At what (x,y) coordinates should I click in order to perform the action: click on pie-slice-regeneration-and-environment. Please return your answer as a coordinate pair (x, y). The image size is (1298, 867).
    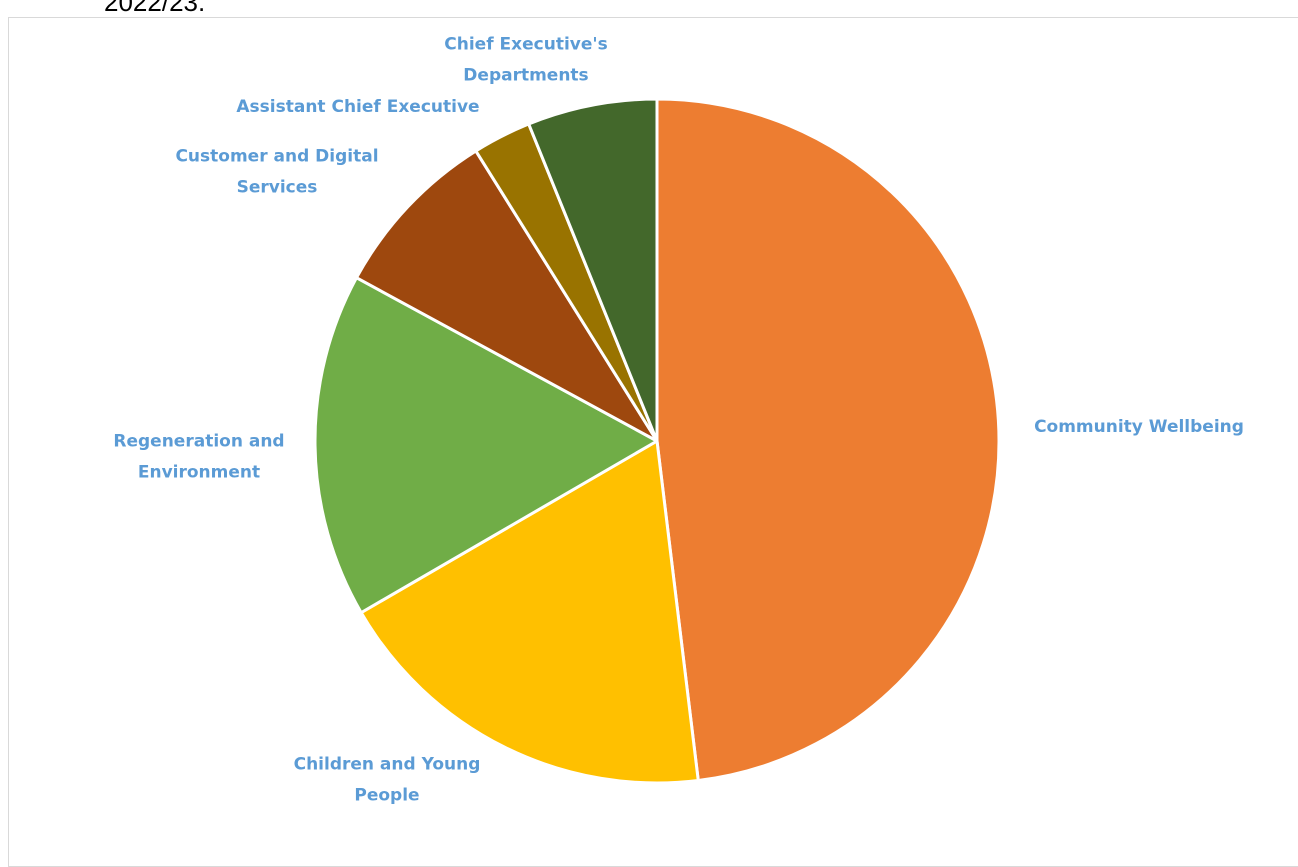
    Looking at the image, I should click on (486, 445).